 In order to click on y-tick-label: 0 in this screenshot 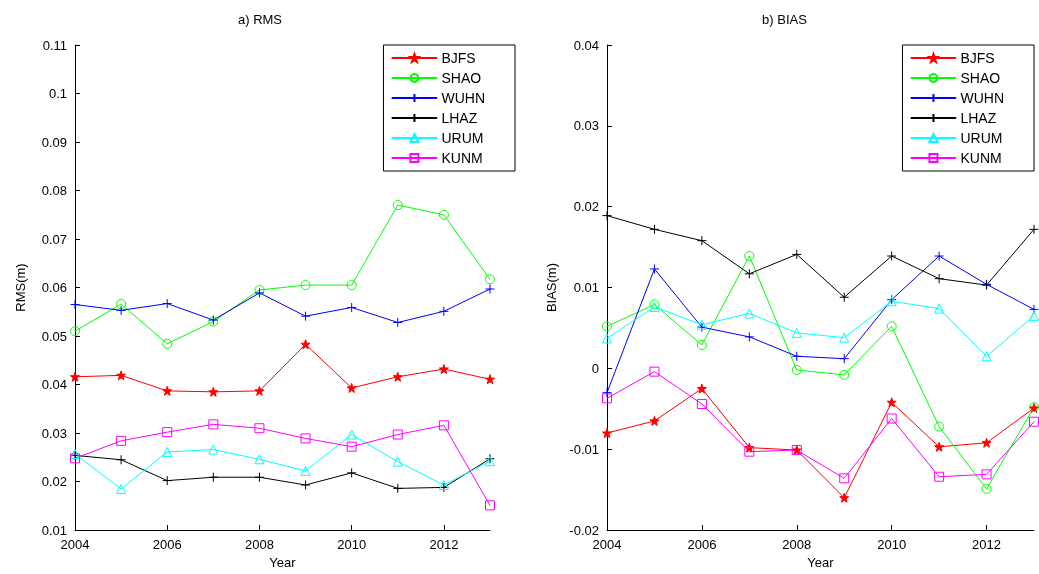, I will do `click(595, 368)`.